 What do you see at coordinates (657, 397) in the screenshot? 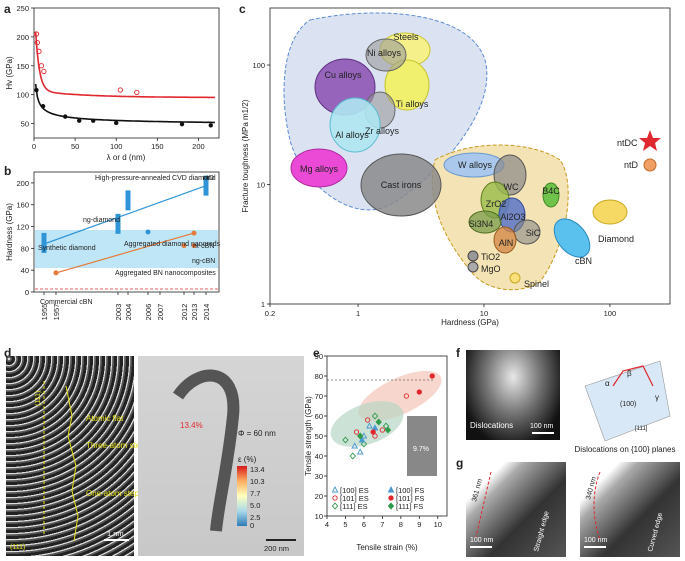
I see `label-gamma: γ` at bounding box center [657, 397].